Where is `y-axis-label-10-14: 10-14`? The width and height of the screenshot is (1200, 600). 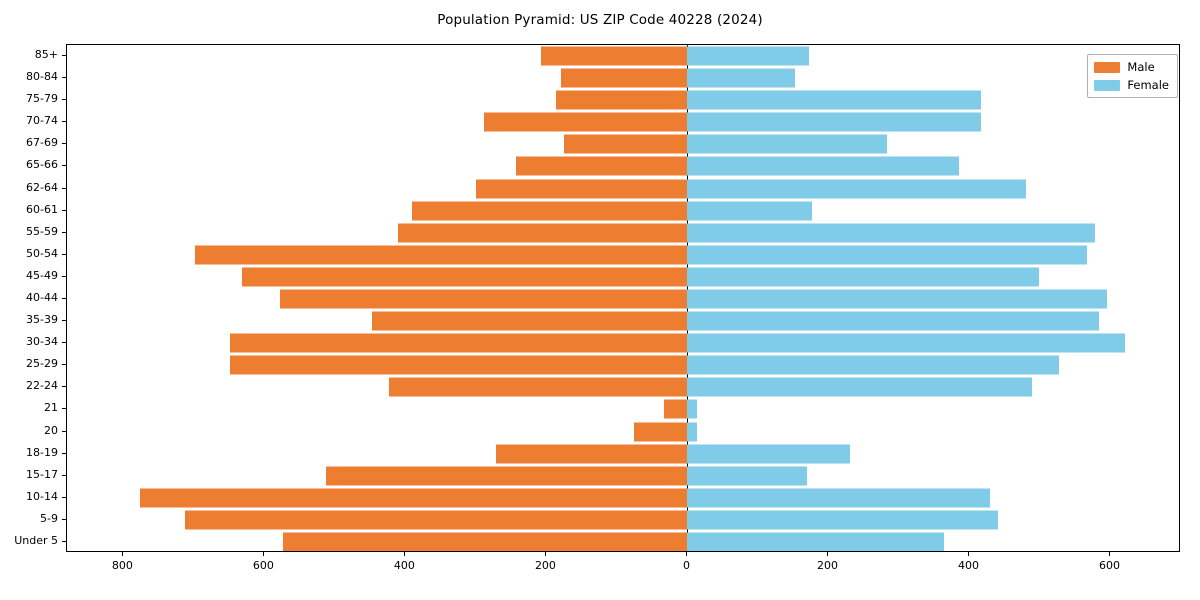 y-axis-label-10-14: 10-14 is located at coordinates (42, 496).